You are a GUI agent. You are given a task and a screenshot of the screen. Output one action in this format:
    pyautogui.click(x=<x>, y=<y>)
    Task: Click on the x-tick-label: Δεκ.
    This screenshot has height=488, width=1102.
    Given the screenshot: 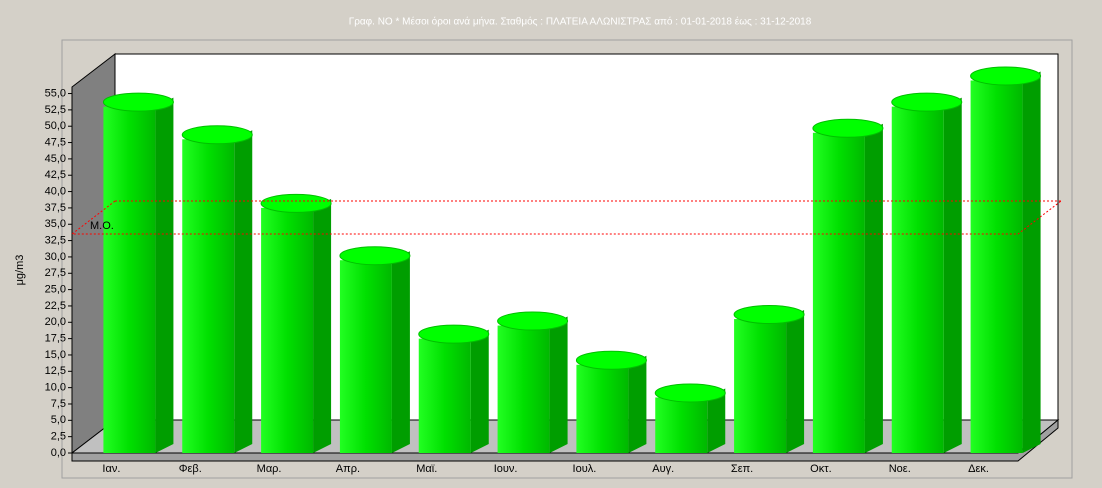 What is the action you would take?
    pyautogui.click(x=978, y=469)
    